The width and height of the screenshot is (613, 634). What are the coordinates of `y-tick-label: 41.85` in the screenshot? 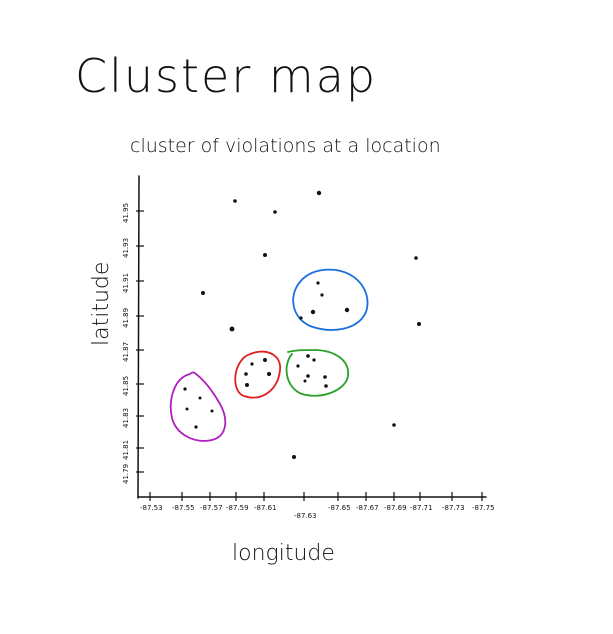 It's located at (126, 386).